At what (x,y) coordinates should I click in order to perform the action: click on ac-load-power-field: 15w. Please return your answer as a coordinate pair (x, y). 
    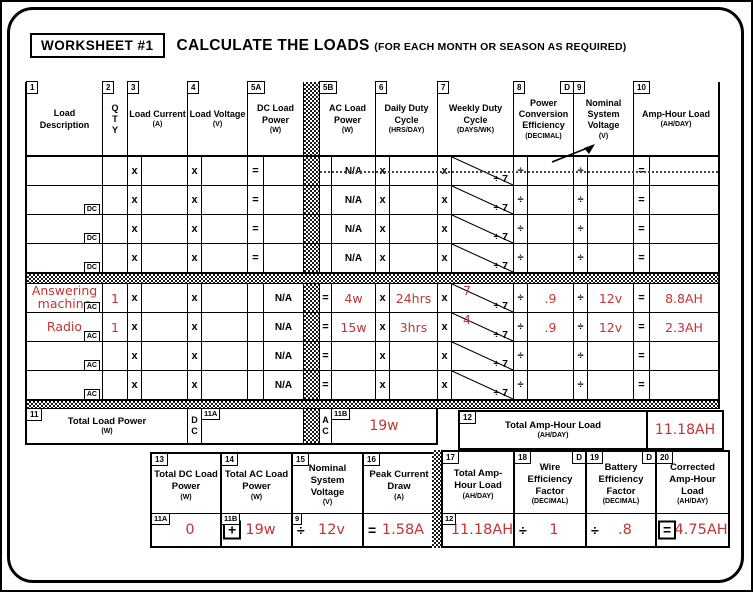
    Looking at the image, I should click on (354, 327).